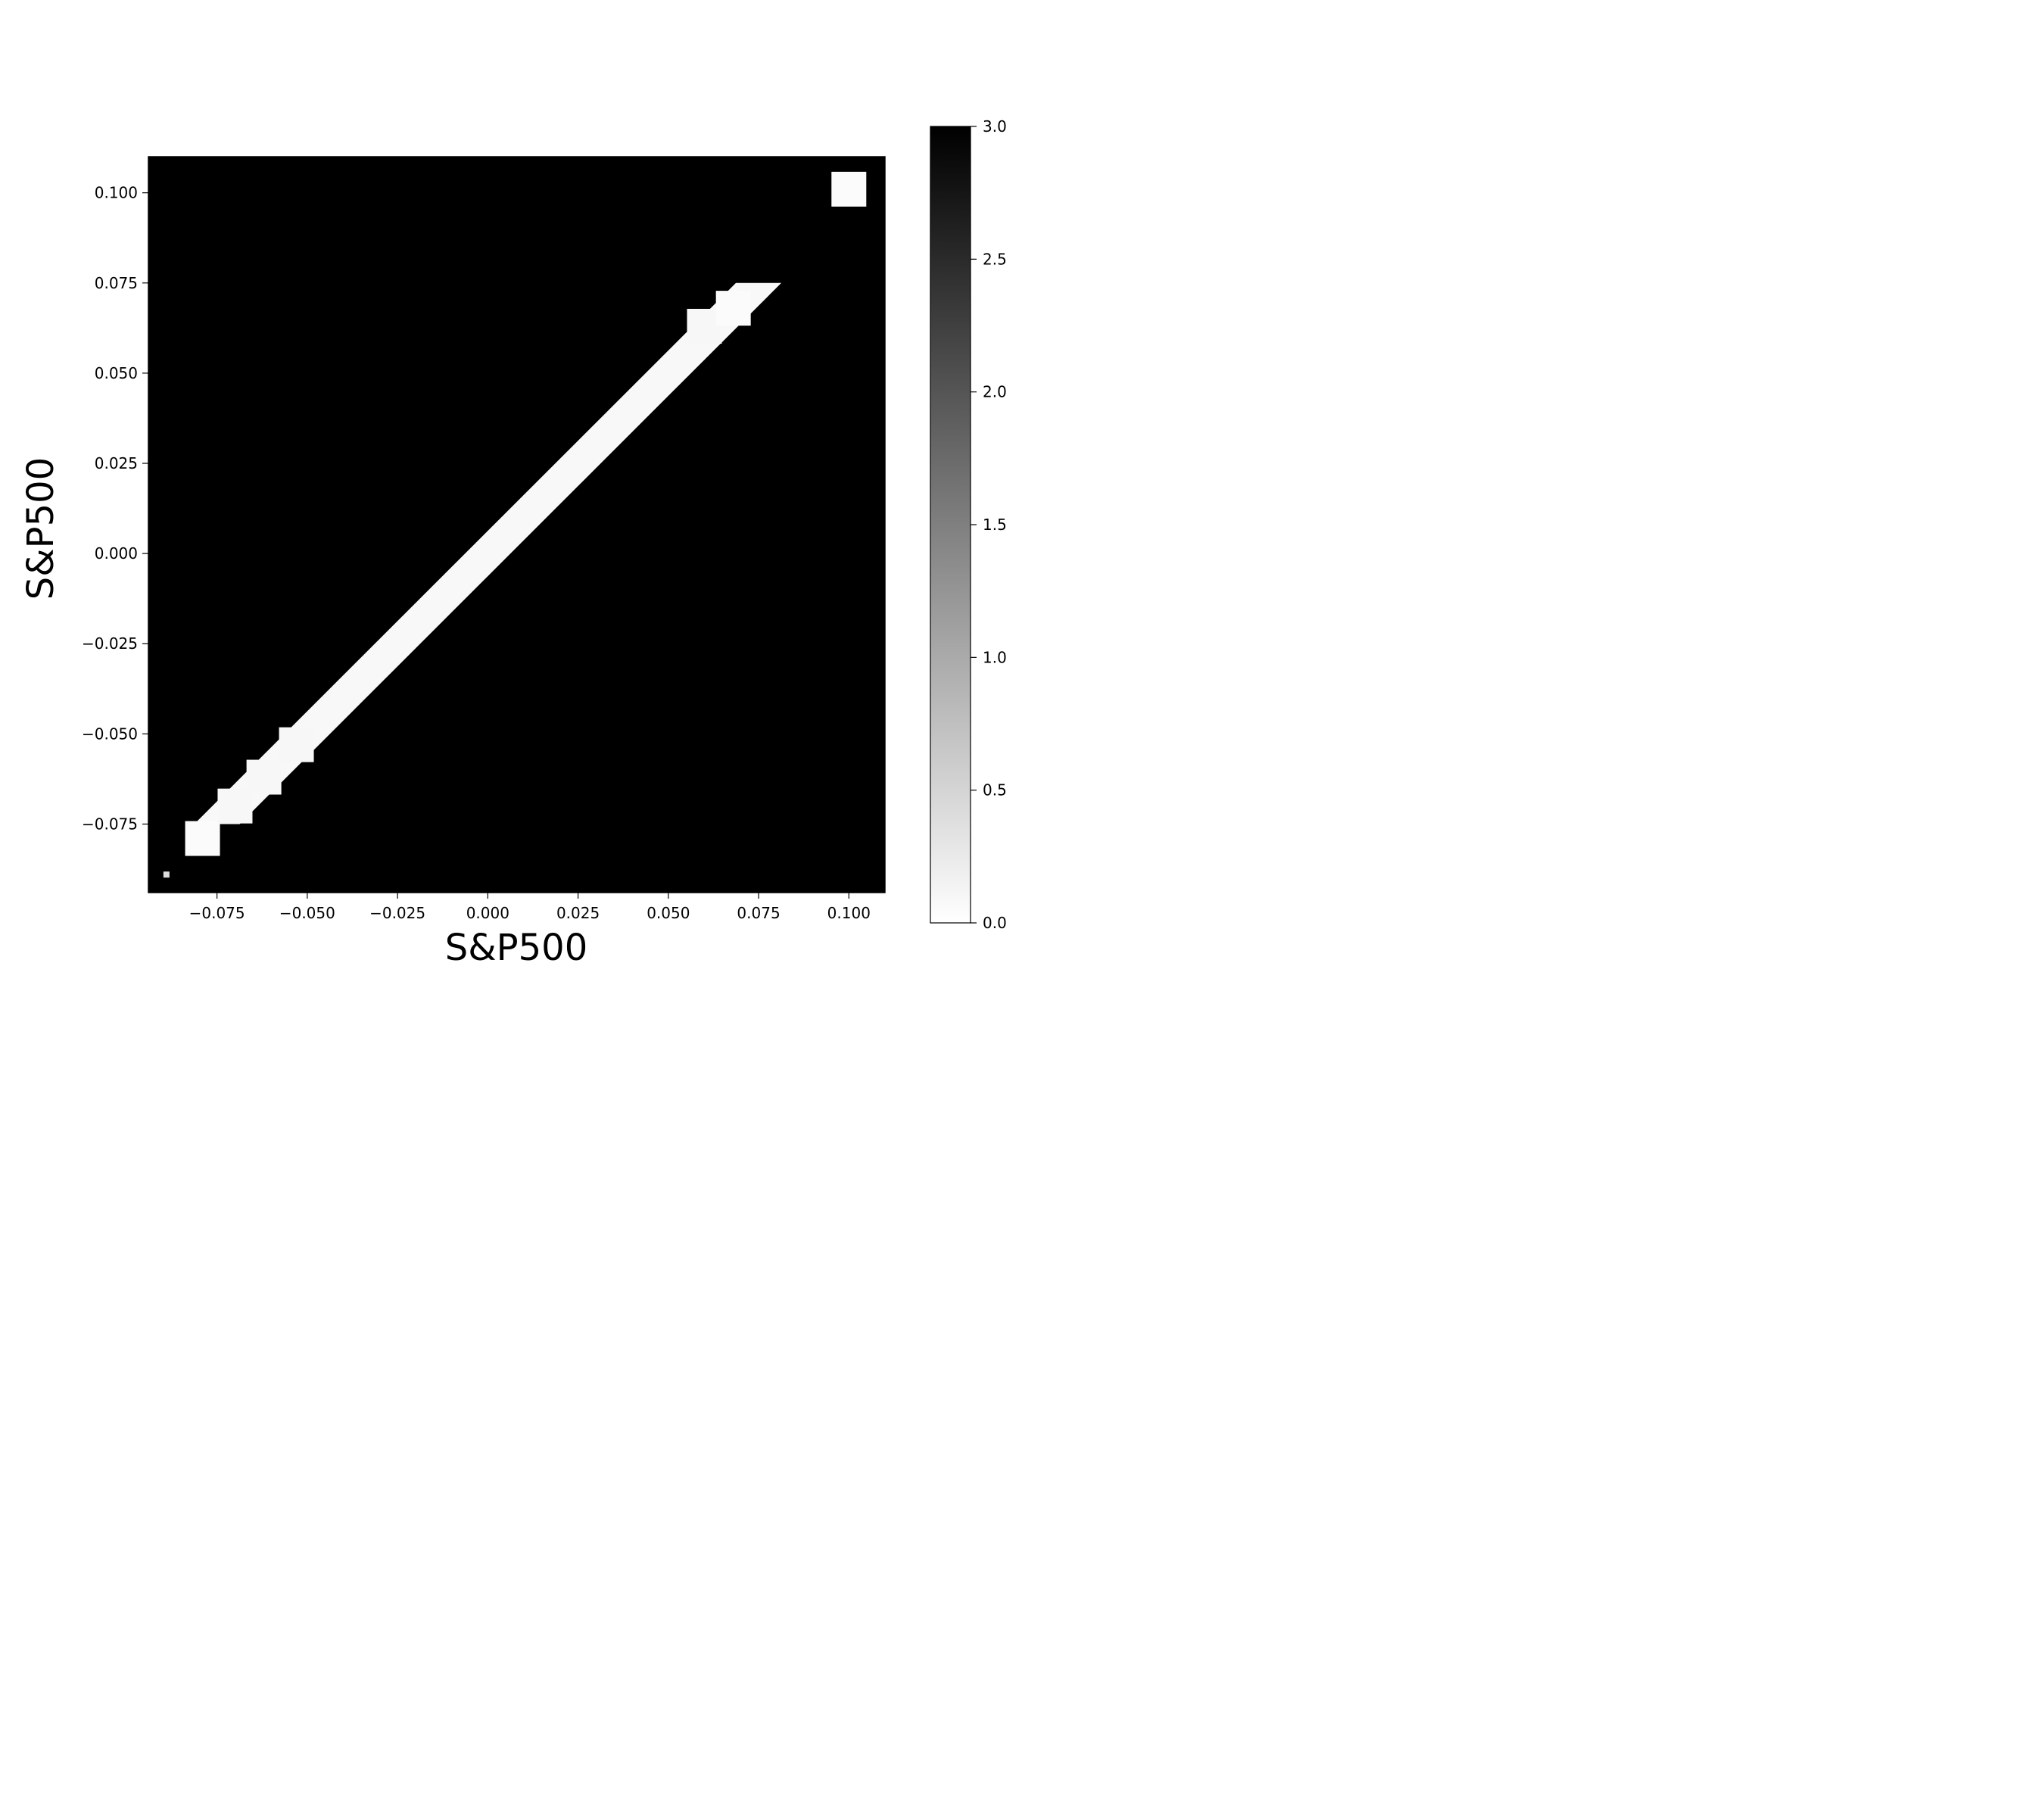 This screenshot has height=1817, width=2044. What do you see at coordinates (217, 913) in the screenshot?
I see `x-tick-label: −0.075` at bounding box center [217, 913].